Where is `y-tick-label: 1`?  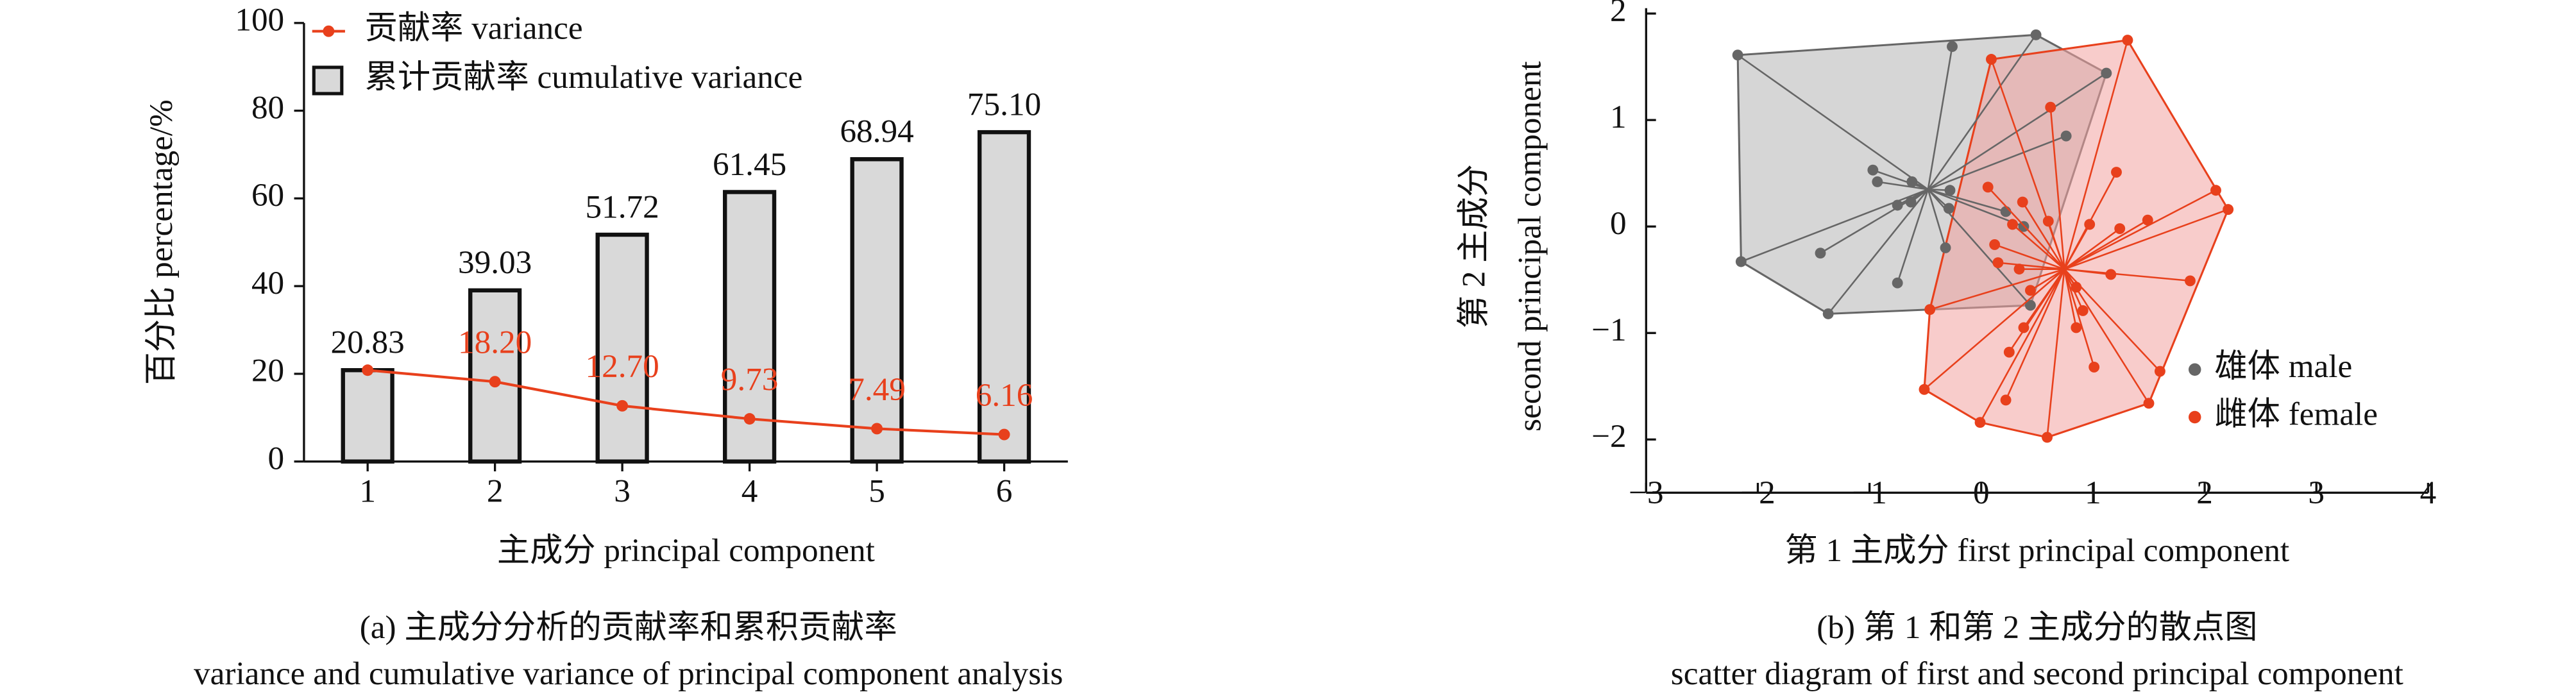
y-tick-label: 1 is located at coordinates (1618, 117).